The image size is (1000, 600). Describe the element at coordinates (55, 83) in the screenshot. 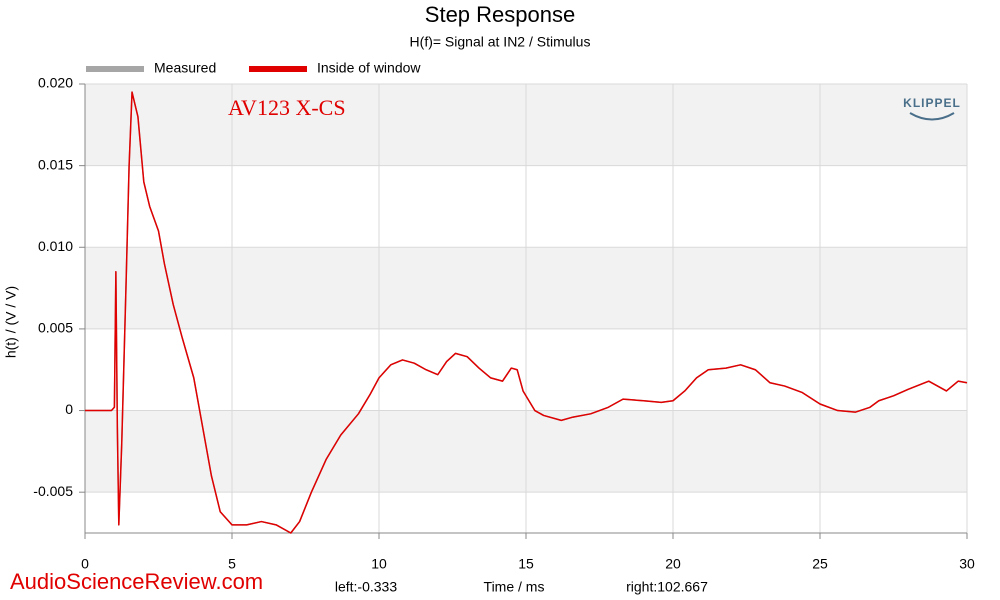

I see `y-tick-label: 0.020` at that location.